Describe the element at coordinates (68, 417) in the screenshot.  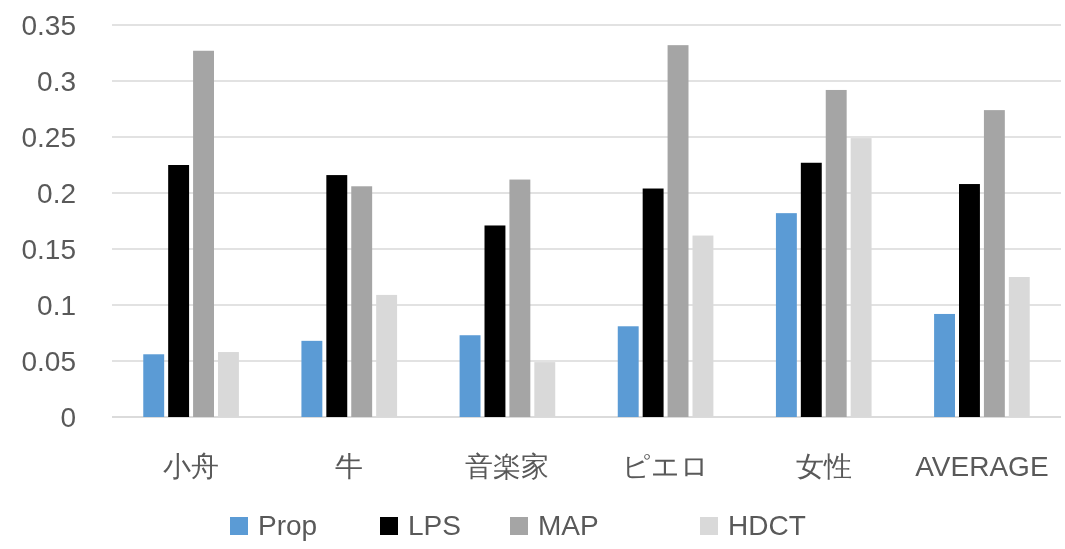
I see `y-tick-label: 0` at that location.